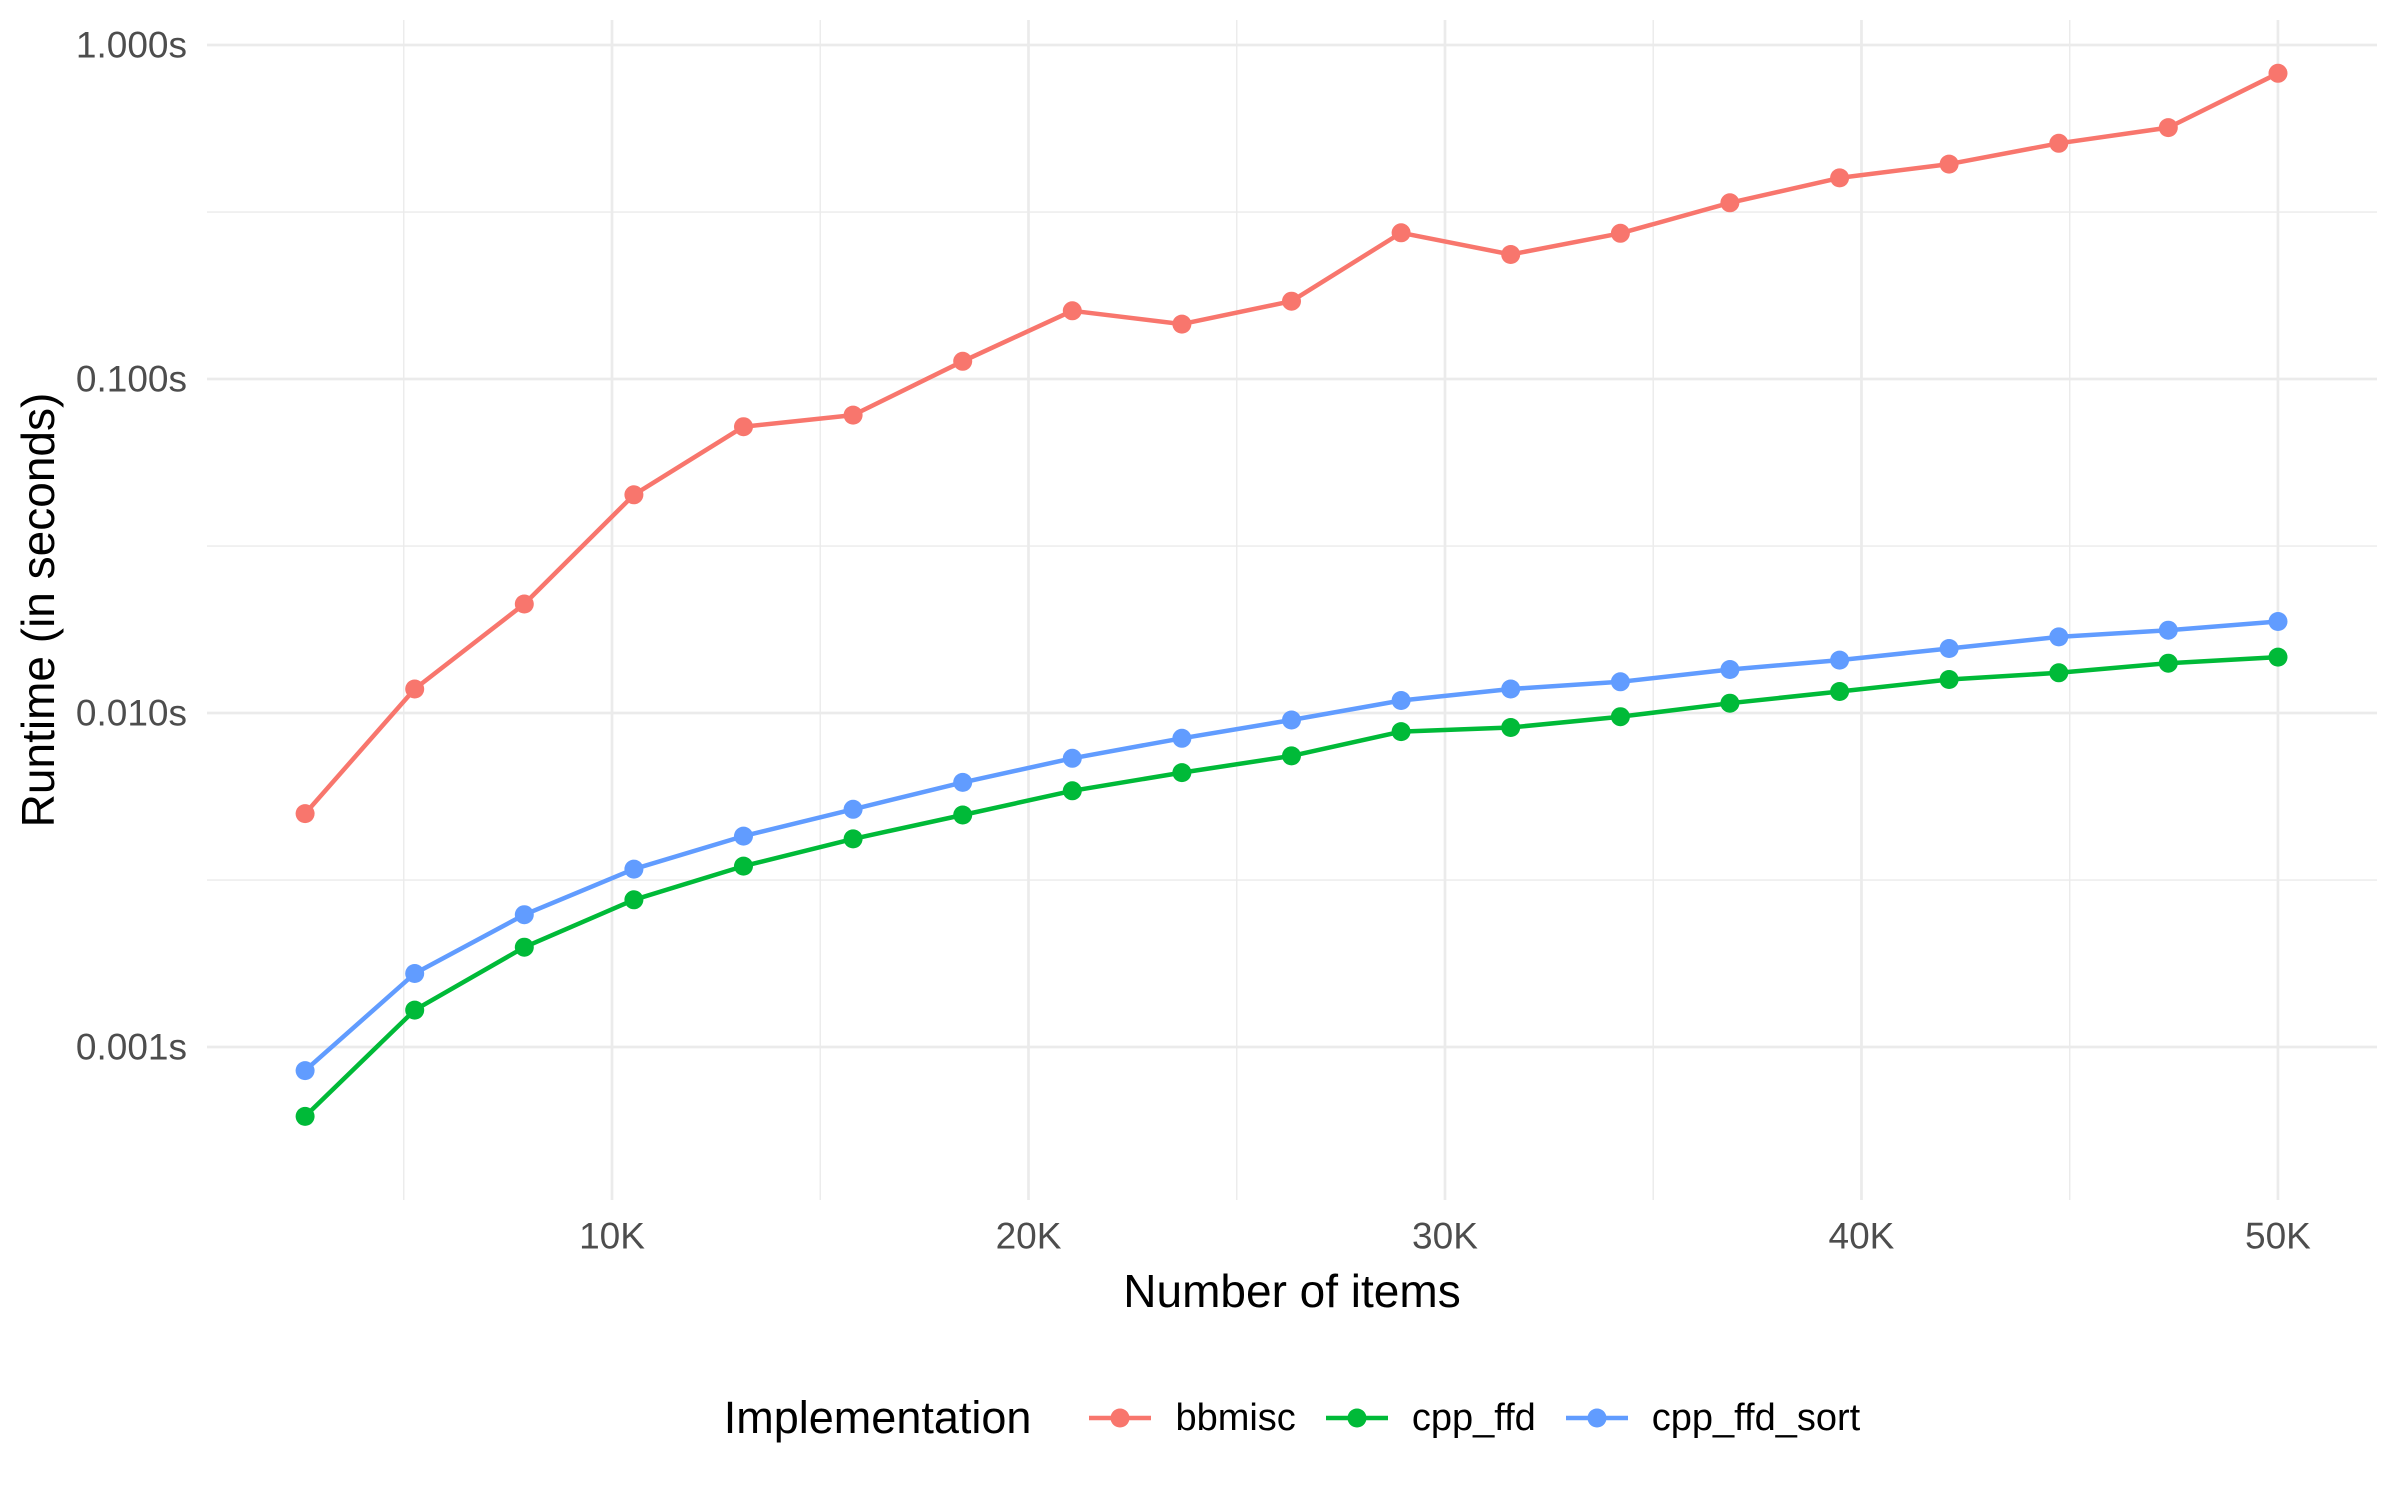 This screenshot has height=1500, width=2400. What do you see at coordinates (1235, 1417) in the screenshot?
I see `legend-label-bbmisc: bbmisc` at bounding box center [1235, 1417].